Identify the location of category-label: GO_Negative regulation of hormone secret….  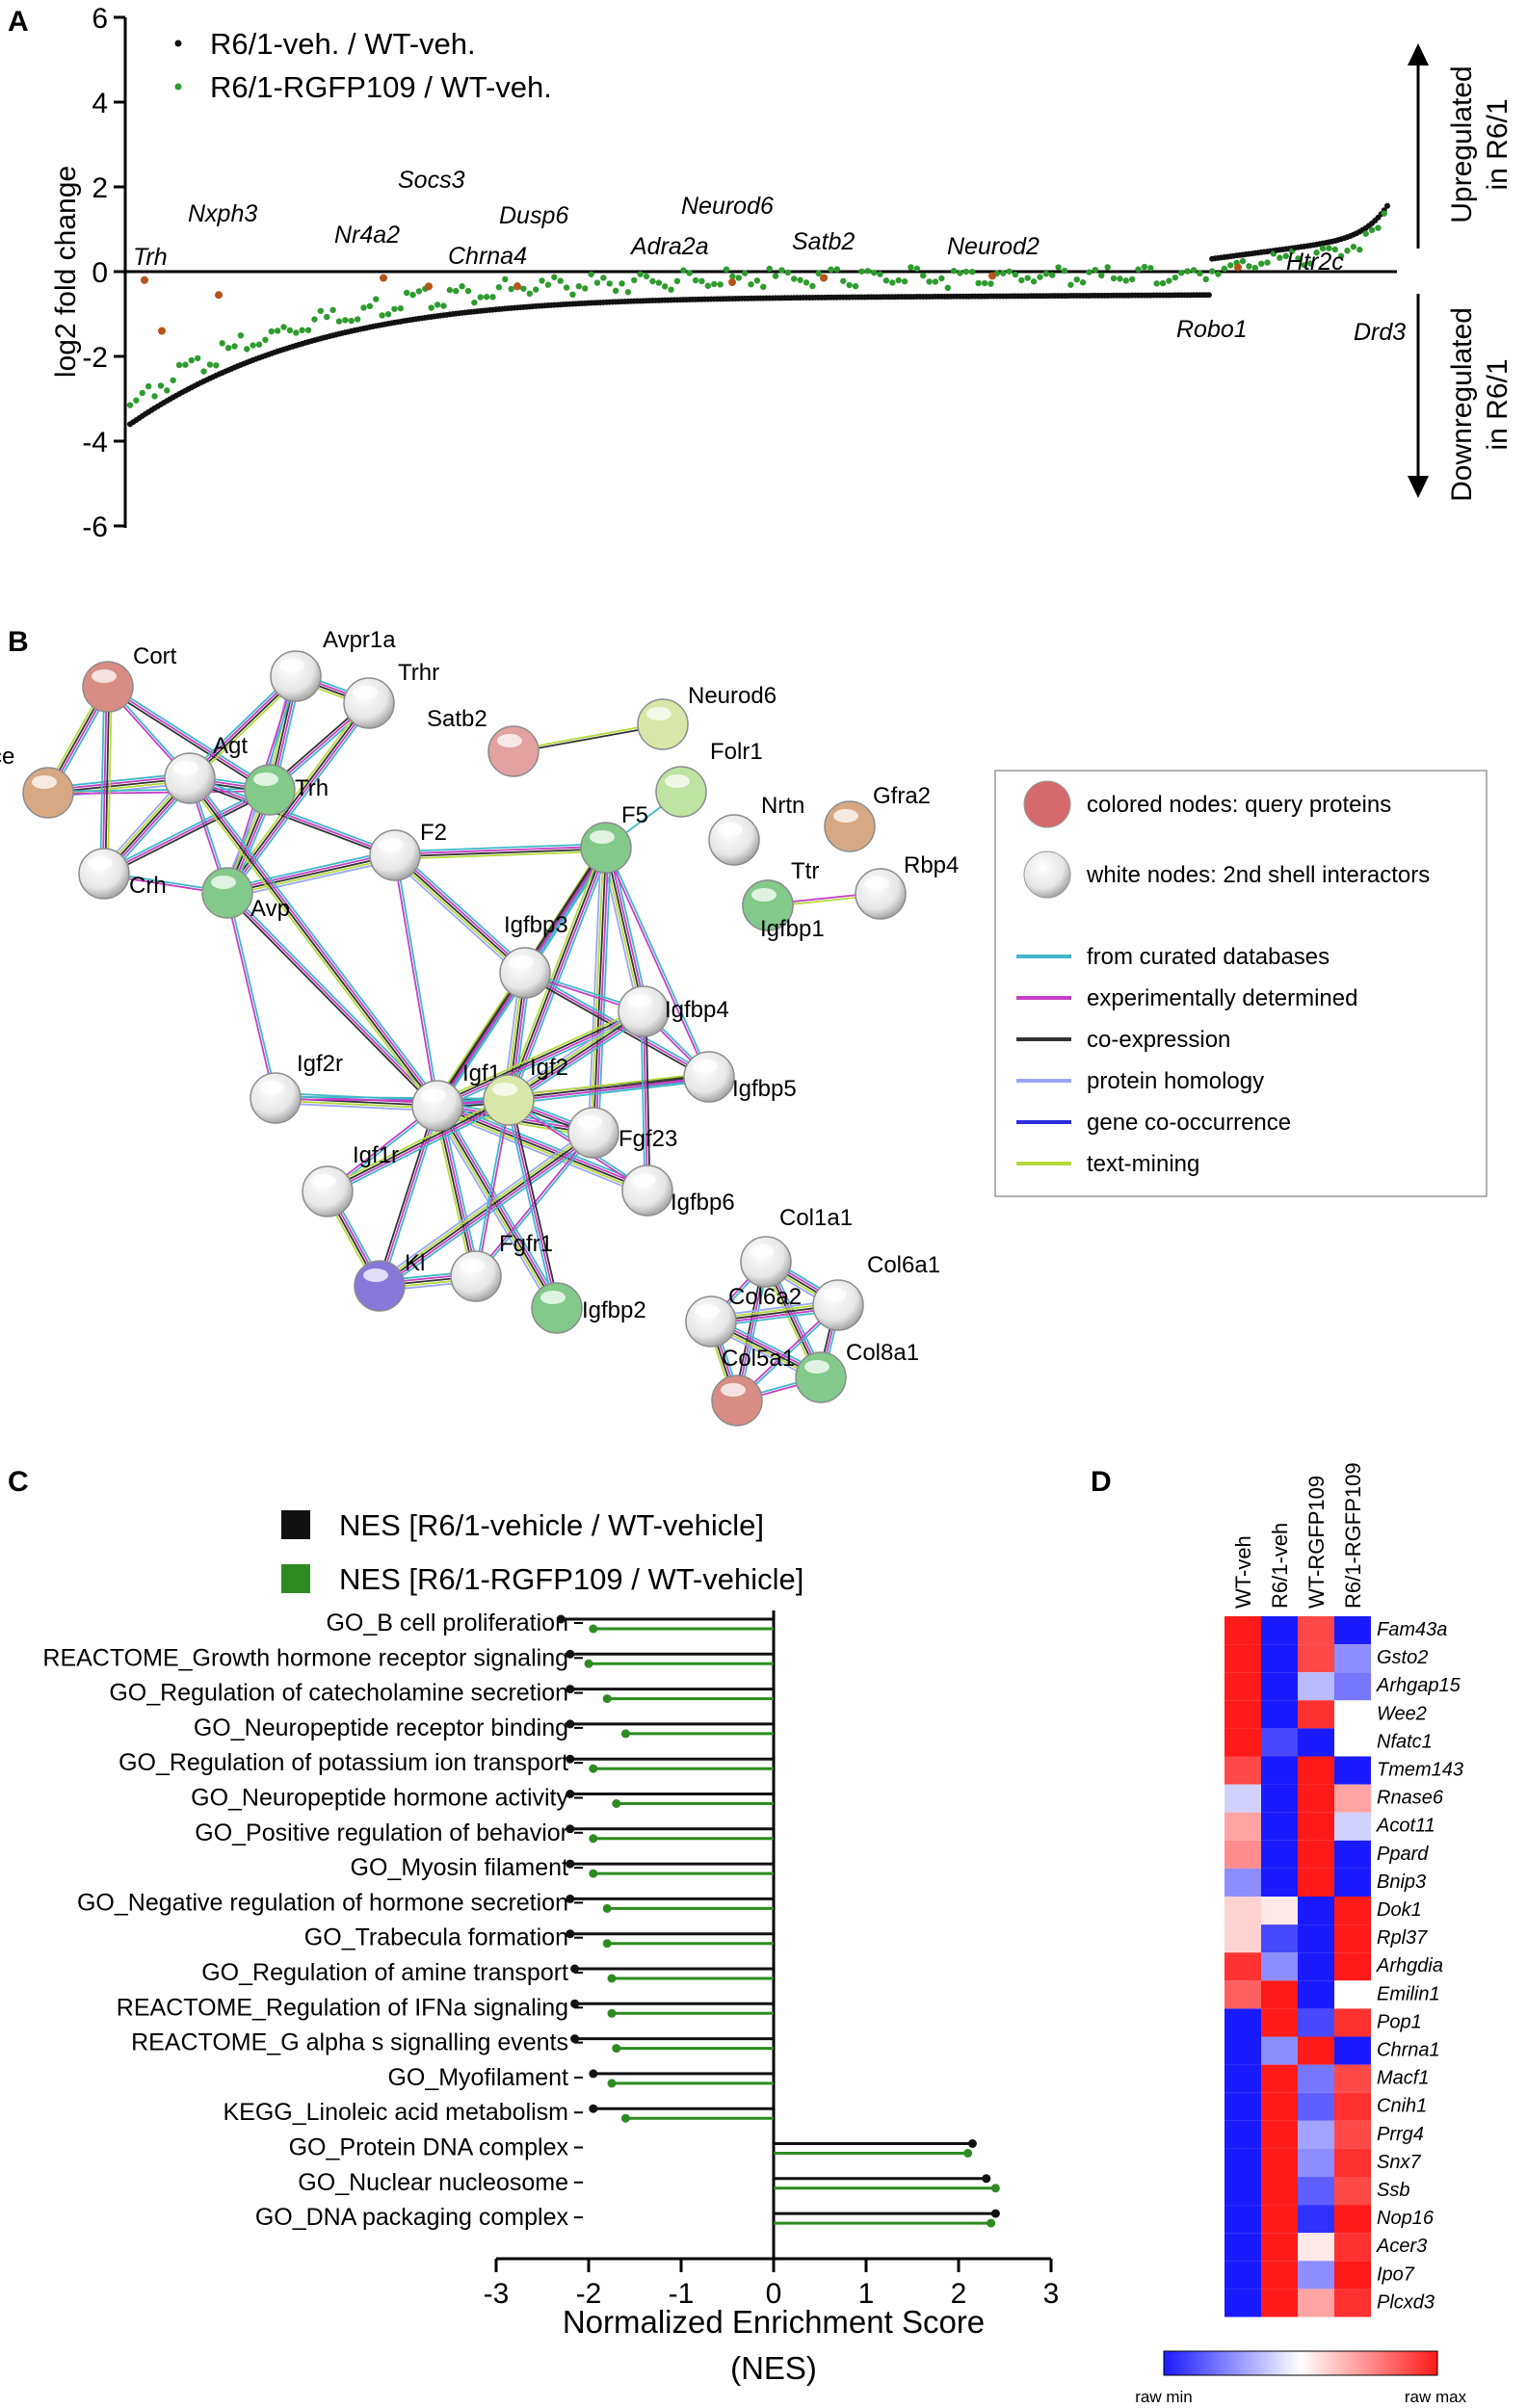
(322, 1902).